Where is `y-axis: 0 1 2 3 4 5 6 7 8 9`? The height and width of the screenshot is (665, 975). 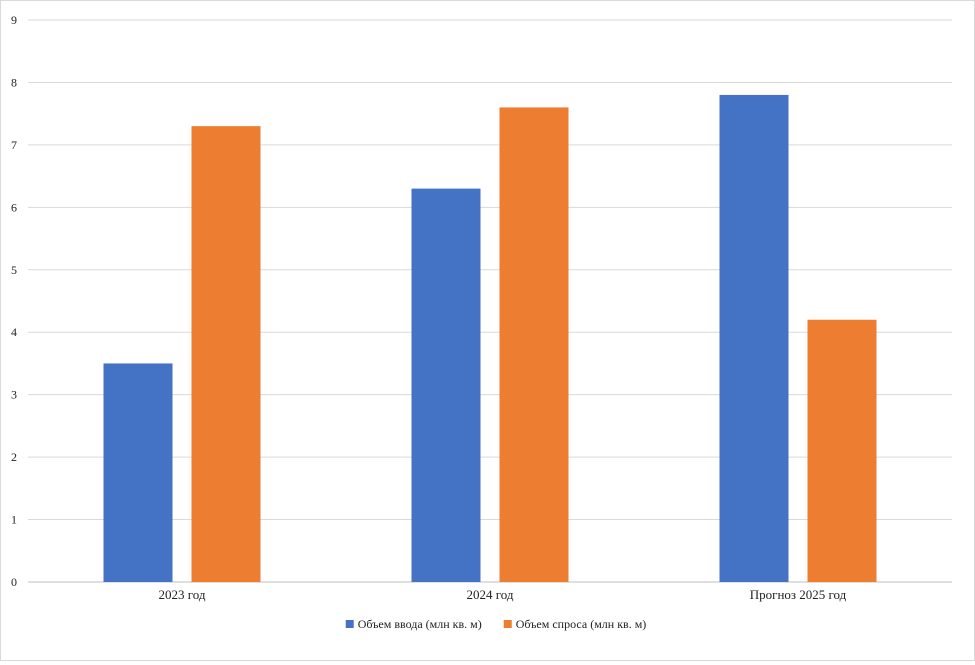 y-axis: 0 1 2 3 4 5 6 7 8 9 is located at coordinates (14, 301).